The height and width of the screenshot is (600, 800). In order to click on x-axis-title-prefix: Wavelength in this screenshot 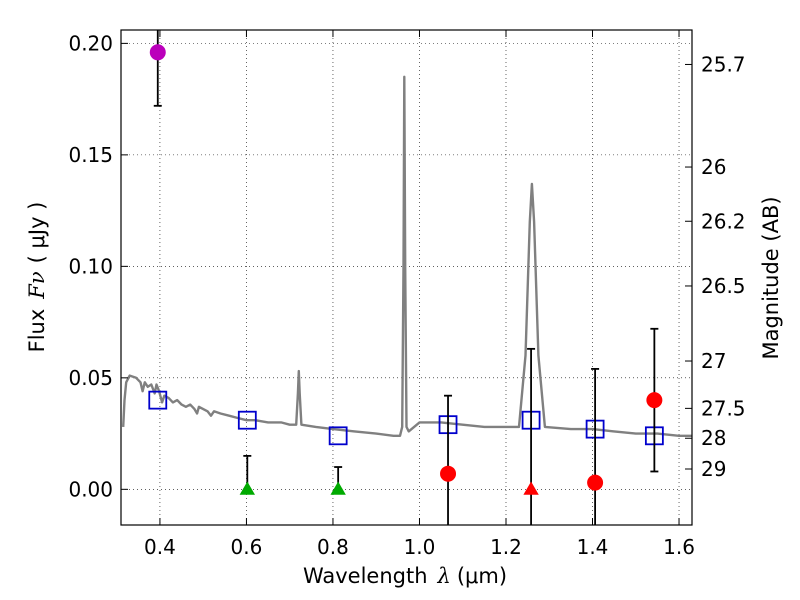, I will do `click(365, 576)`.